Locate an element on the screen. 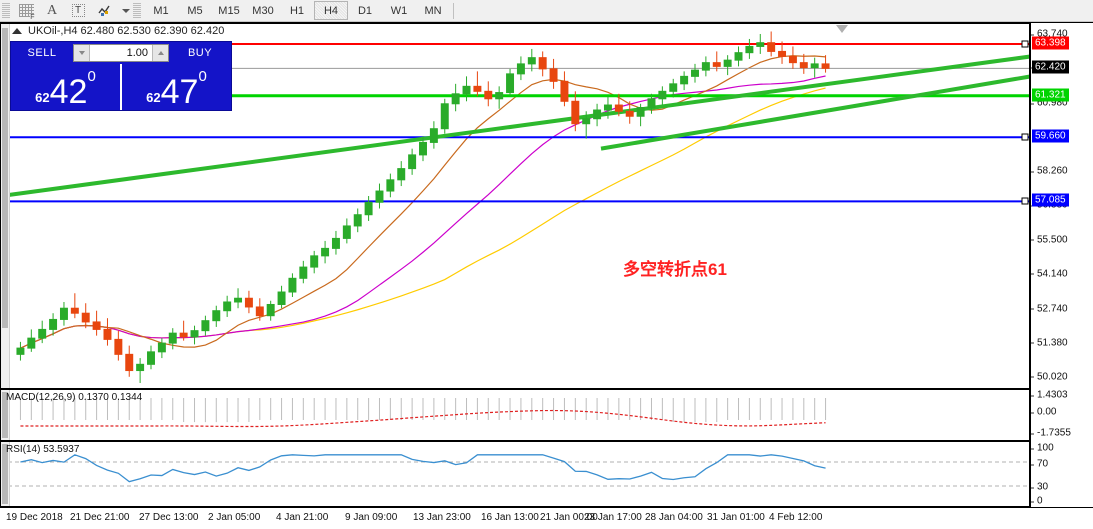 The image size is (1093, 529). sell-price-fraction: 0 is located at coordinates (91, 76).